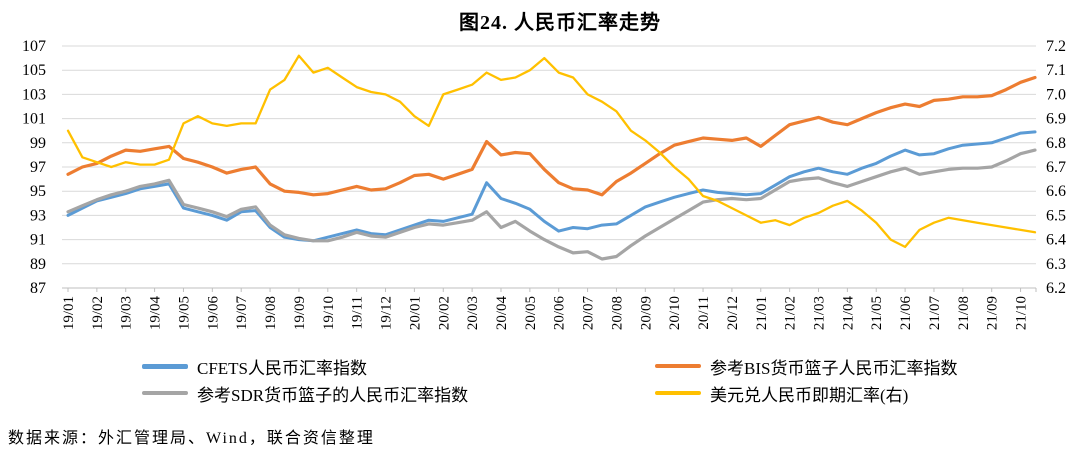 This screenshot has height=452, width=1080. What do you see at coordinates (704, 313) in the screenshot?
I see `svg-text: 20/11` at bounding box center [704, 313].